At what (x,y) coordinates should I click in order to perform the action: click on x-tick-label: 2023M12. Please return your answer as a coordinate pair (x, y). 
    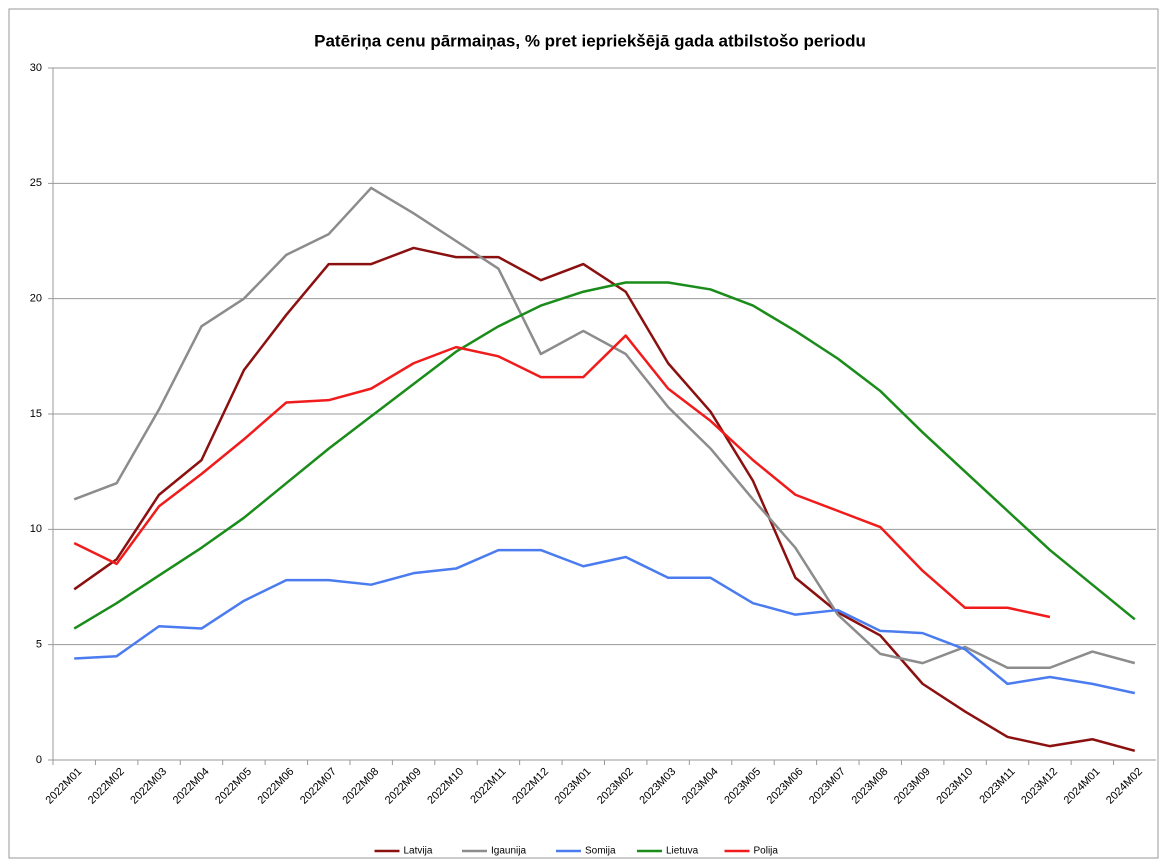
    Looking at the image, I should click on (1039, 786).